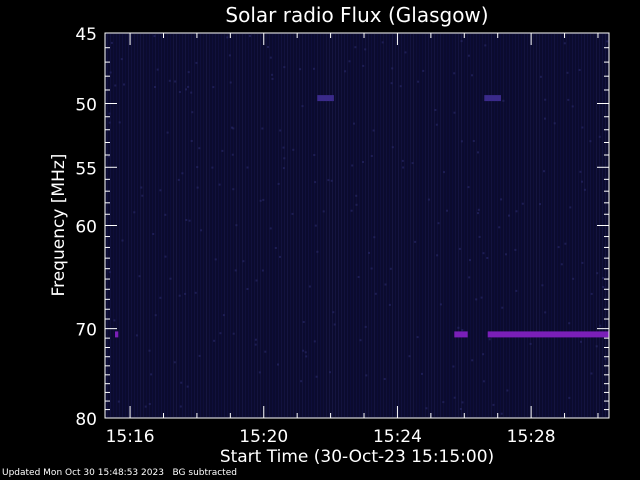 The height and width of the screenshot is (480, 640). I want to click on y-tick-label: 45, so click(86, 35).